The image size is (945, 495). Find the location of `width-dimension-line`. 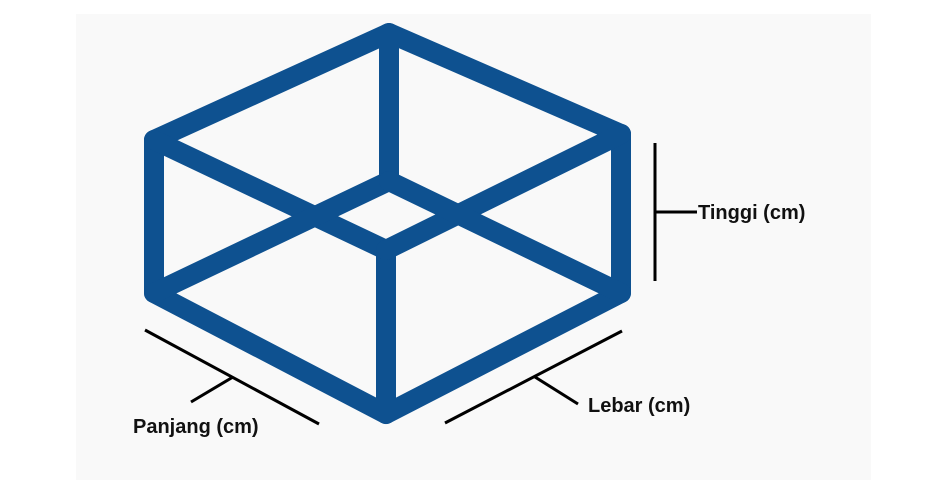

width-dimension-line is located at coordinates (533, 377).